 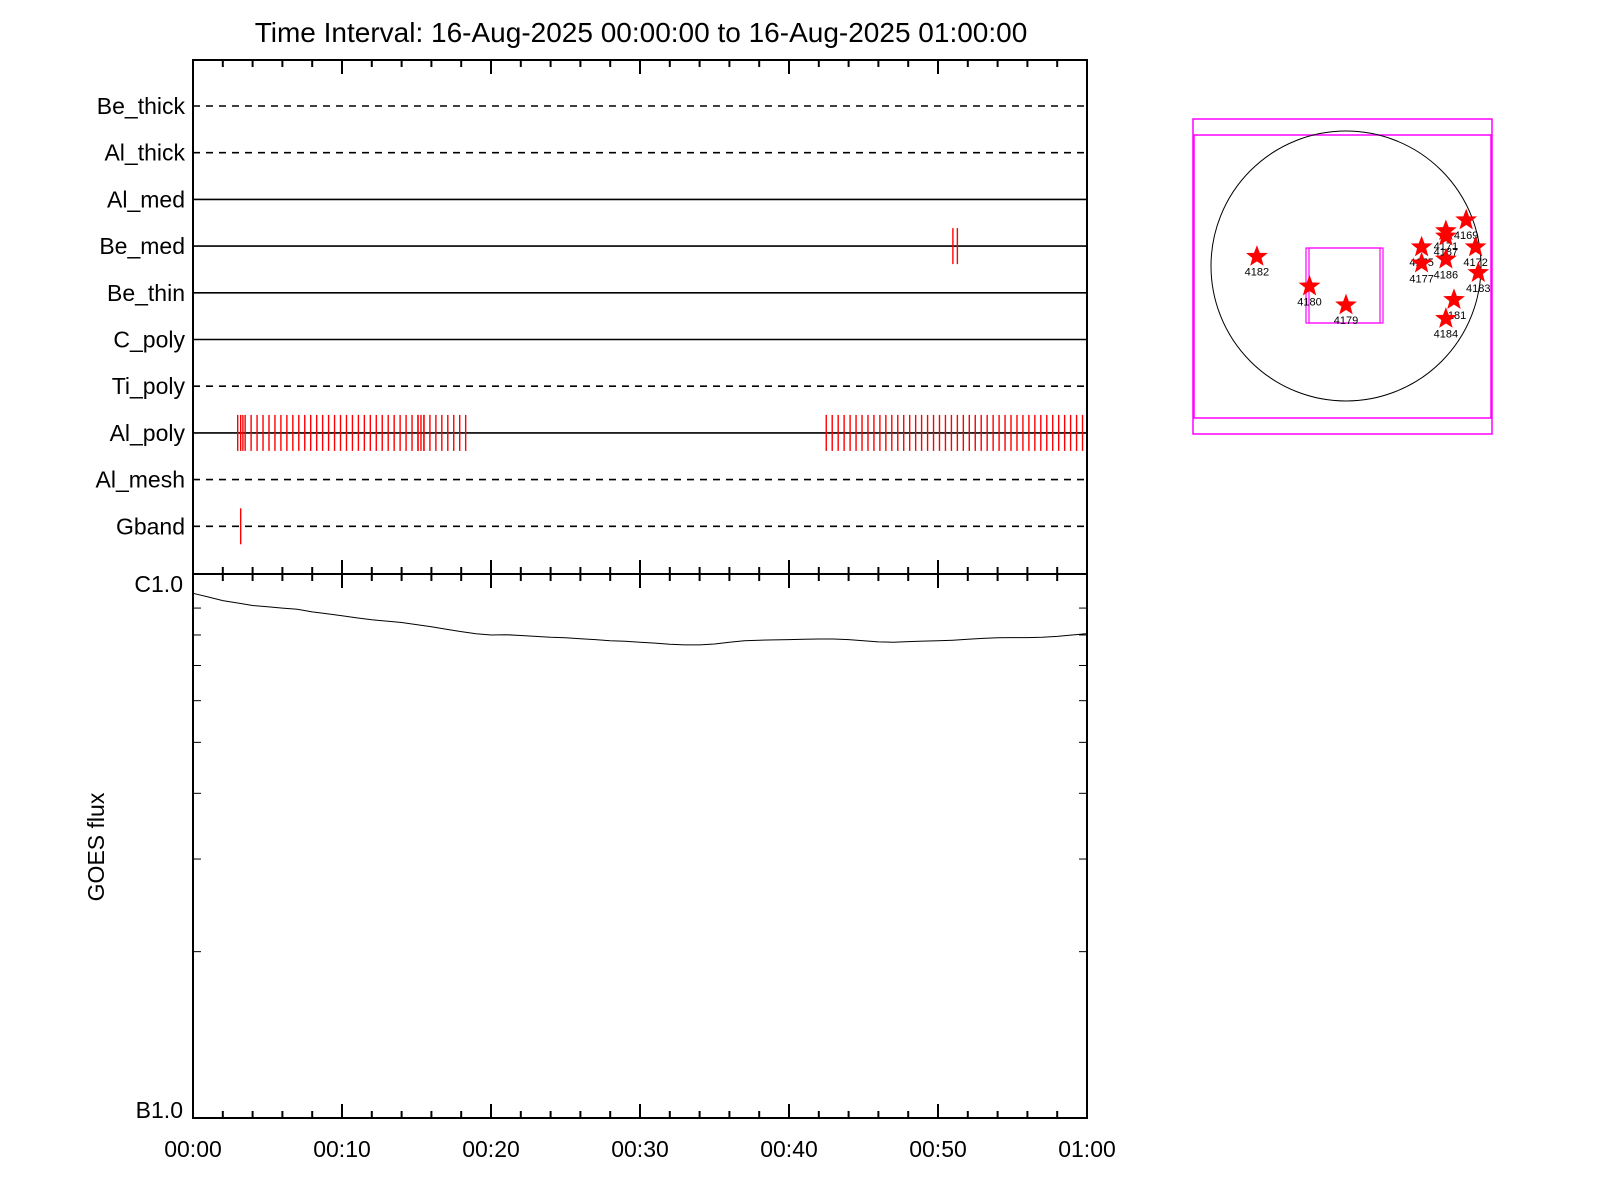 What do you see at coordinates (1466, 236) in the screenshot?
I see `active-region-label: 4169` at bounding box center [1466, 236].